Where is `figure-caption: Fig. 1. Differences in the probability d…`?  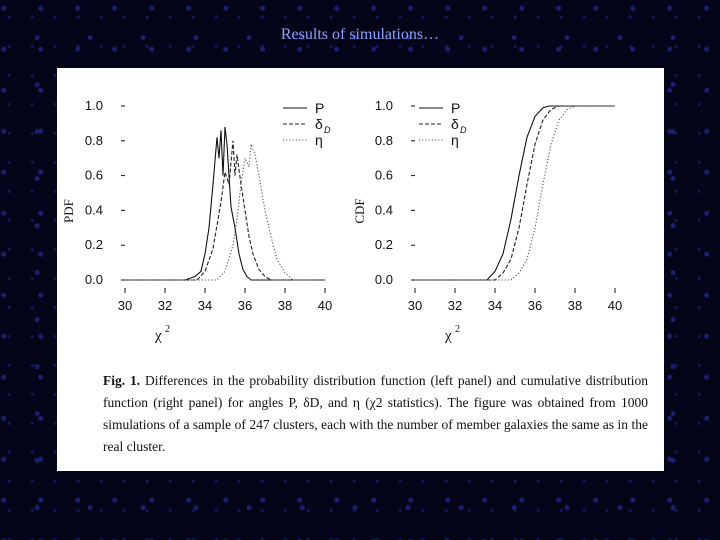
figure-caption: Fig. 1. Differences in the probability d… is located at coordinates (375, 414).